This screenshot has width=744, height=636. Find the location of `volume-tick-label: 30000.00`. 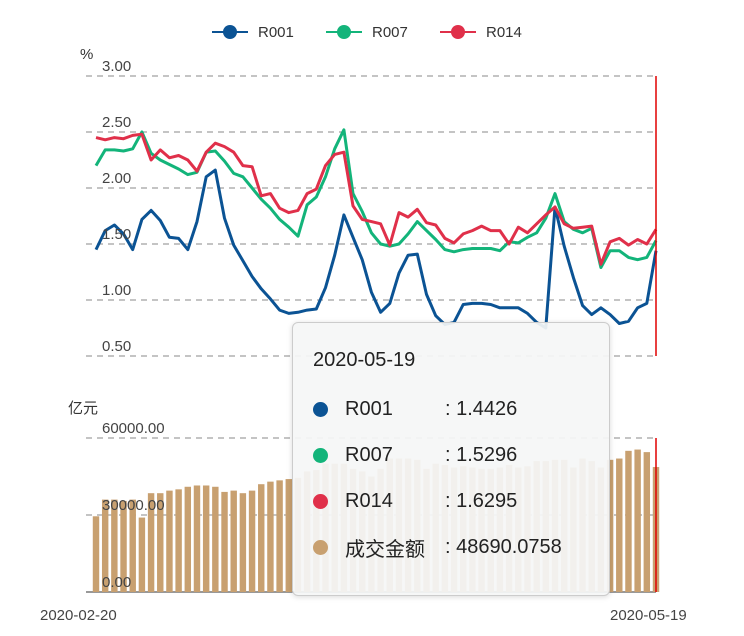

volume-tick-label: 30000.00 is located at coordinates (133, 505).